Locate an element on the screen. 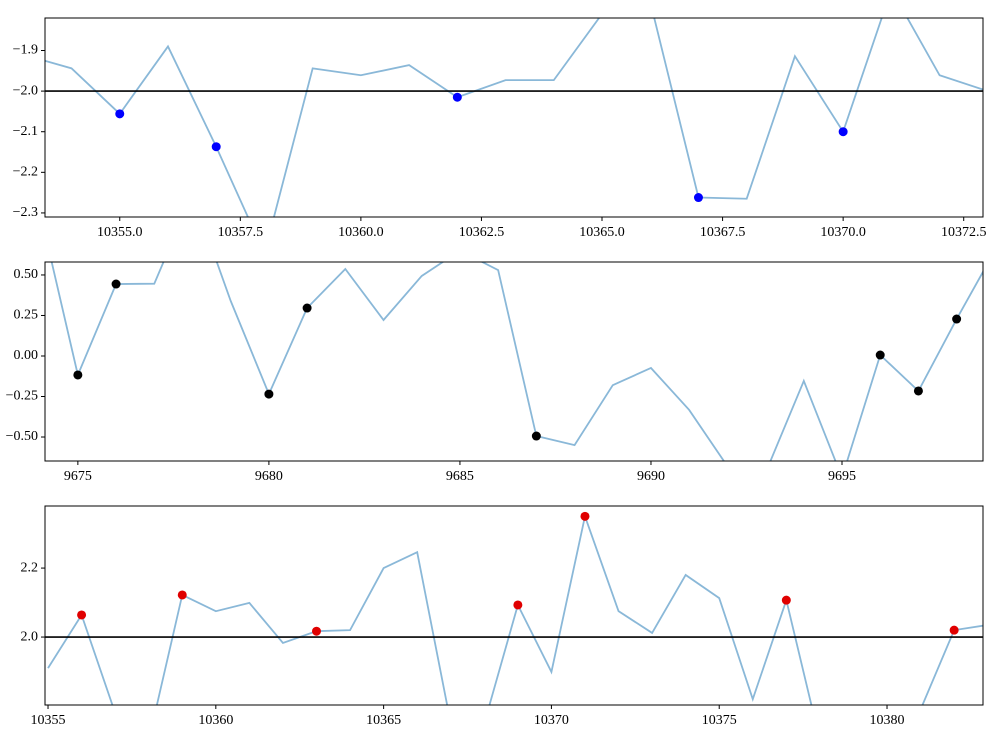  x-tick-label: 9675 is located at coordinates (78, 476).